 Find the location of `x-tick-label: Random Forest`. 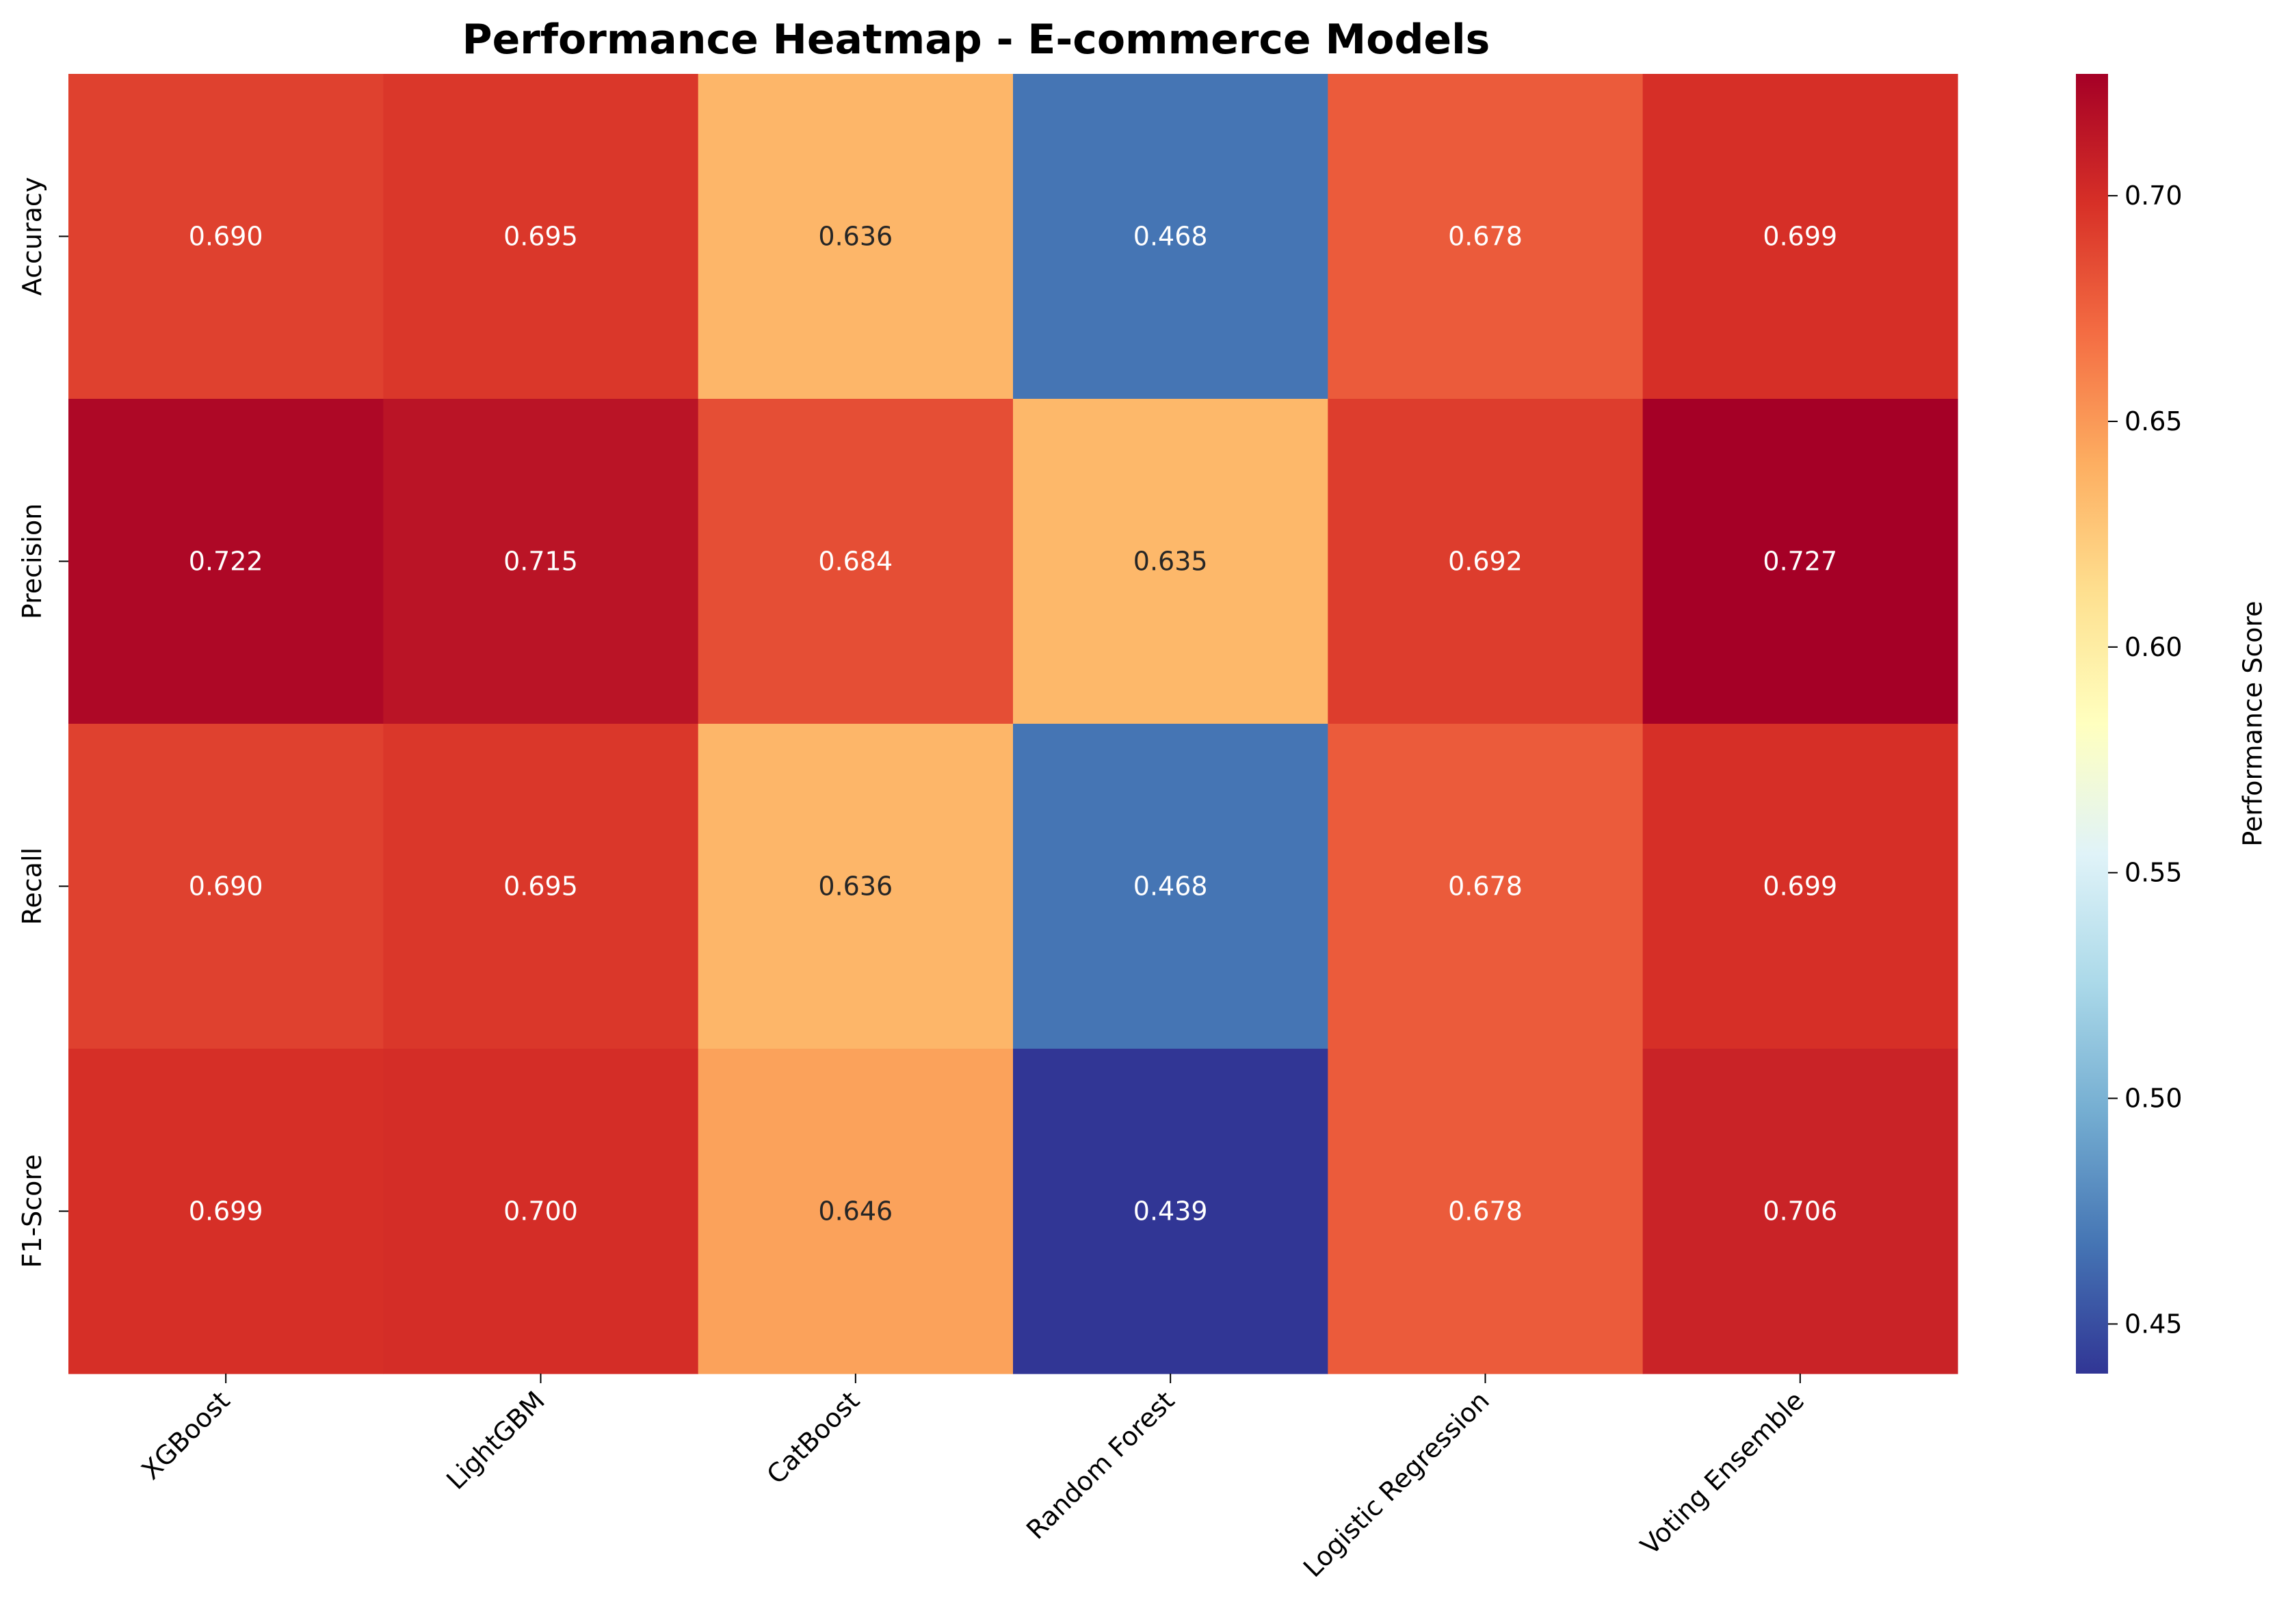

x-tick-label: Random Forest is located at coordinates (1100, 1465).